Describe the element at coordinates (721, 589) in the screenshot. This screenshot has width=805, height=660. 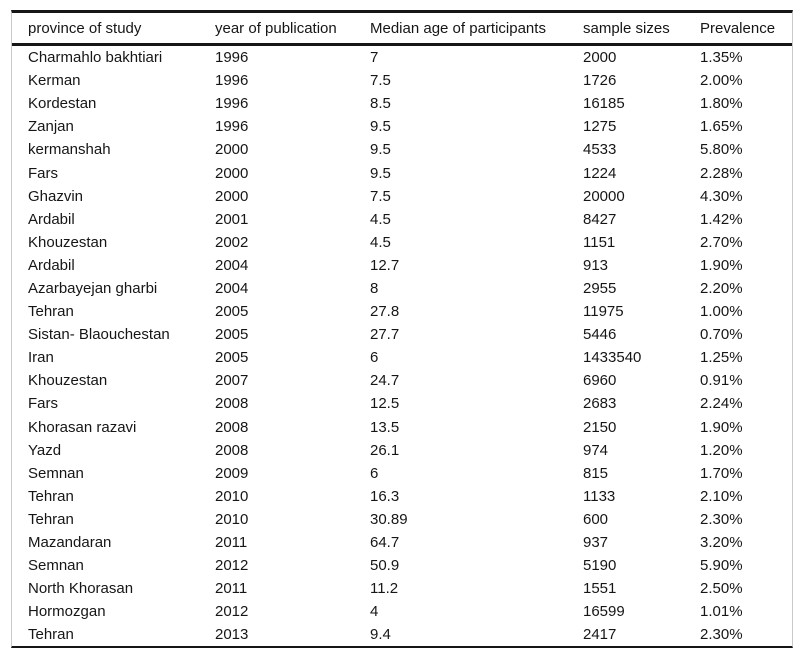
I see `cell-prevalence: 2.50%` at that location.